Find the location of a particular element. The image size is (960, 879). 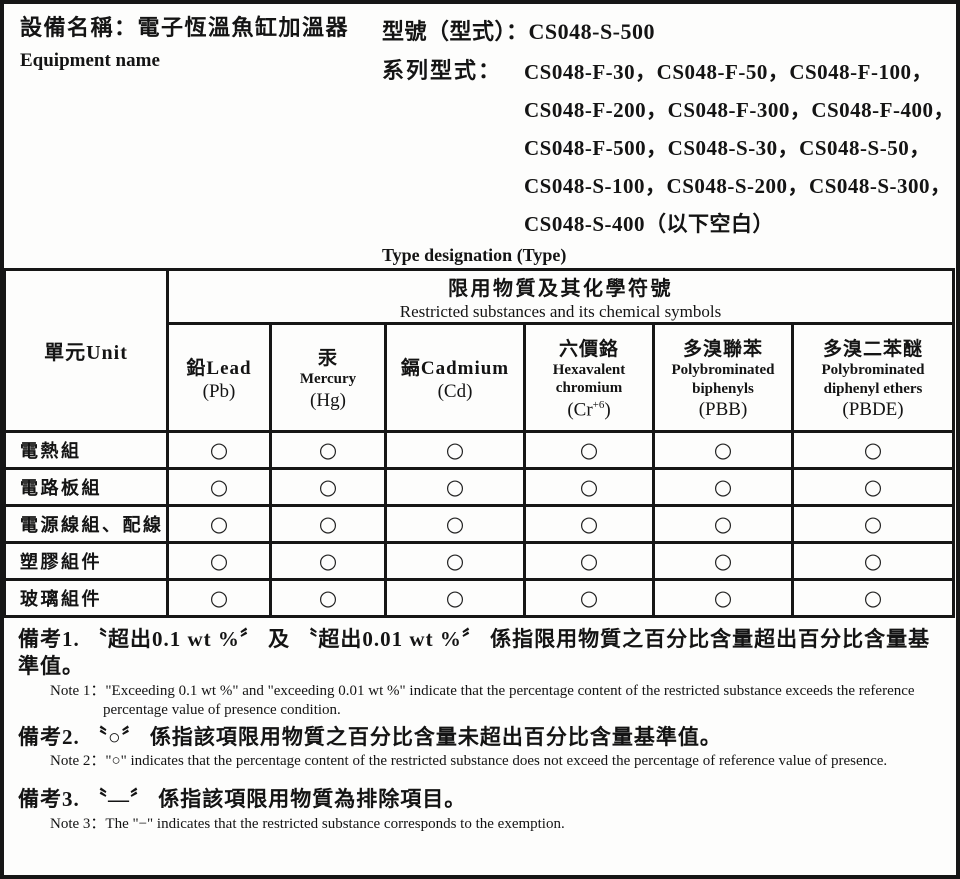

column-header-lead: 鉛Lead (Pb) is located at coordinates (219, 377).